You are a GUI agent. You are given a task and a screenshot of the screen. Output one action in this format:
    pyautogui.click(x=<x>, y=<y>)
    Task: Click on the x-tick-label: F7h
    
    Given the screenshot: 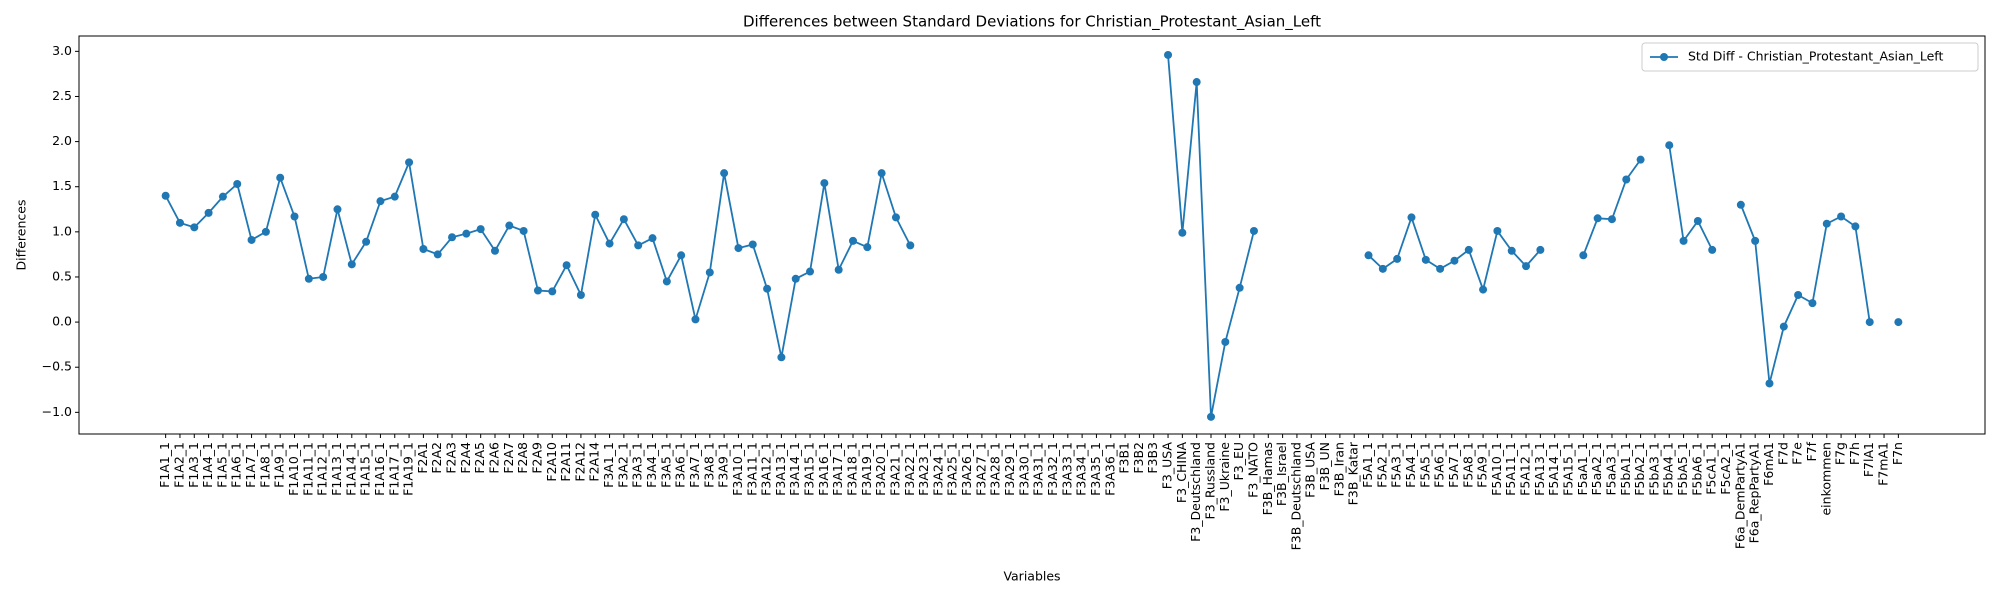 What is the action you would take?
    pyautogui.click(x=1854, y=453)
    